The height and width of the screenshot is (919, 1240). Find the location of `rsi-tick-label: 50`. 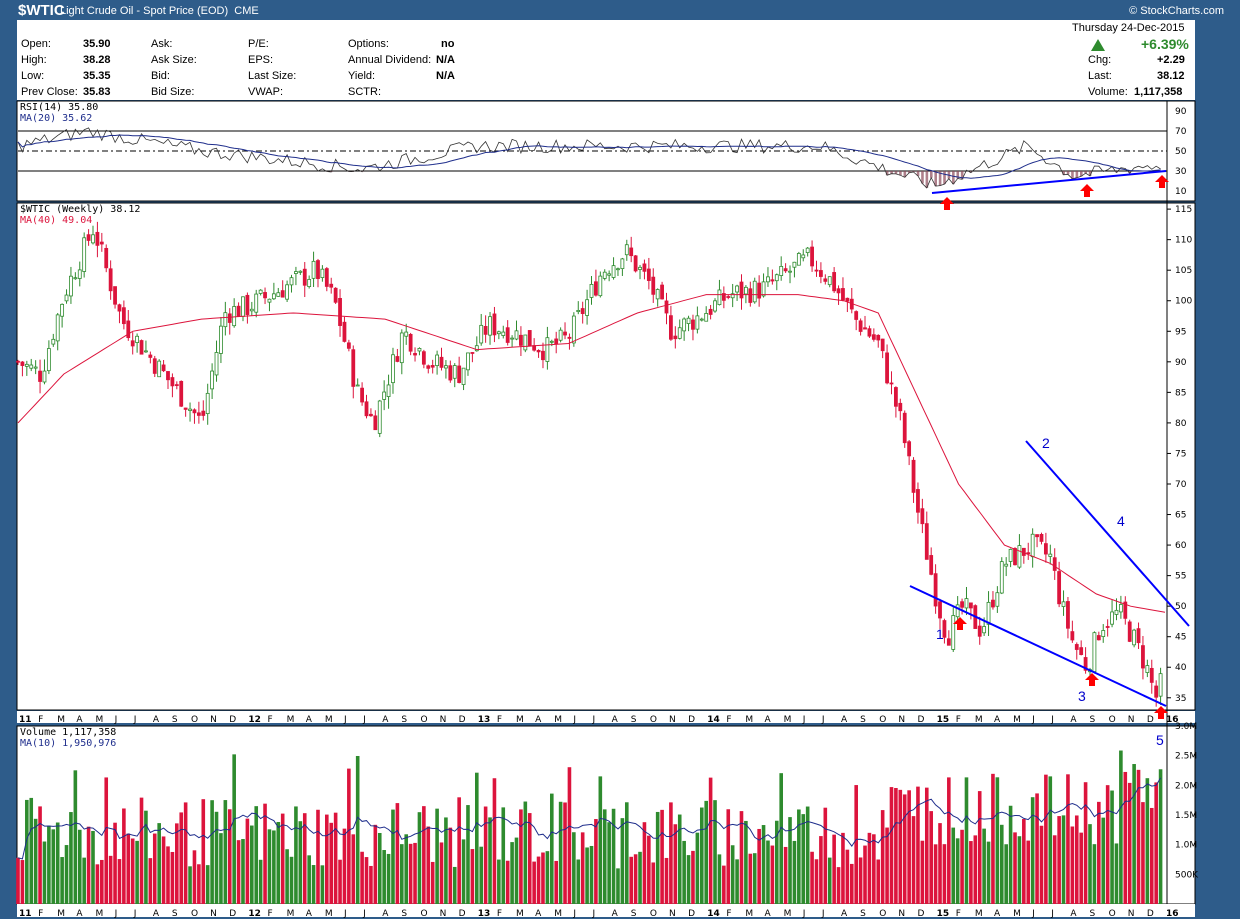

rsi-tick-label: 50 is located at coordinates (1181, 152).